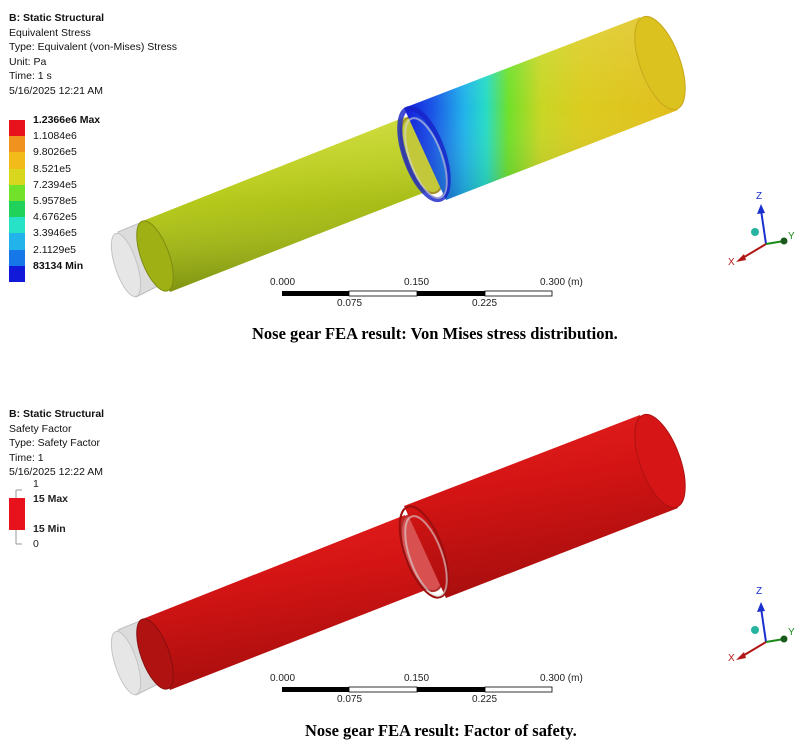 This screenshot has width=805, height=756. I want to click on legend-bottom-label: 0, so click(36, 544).